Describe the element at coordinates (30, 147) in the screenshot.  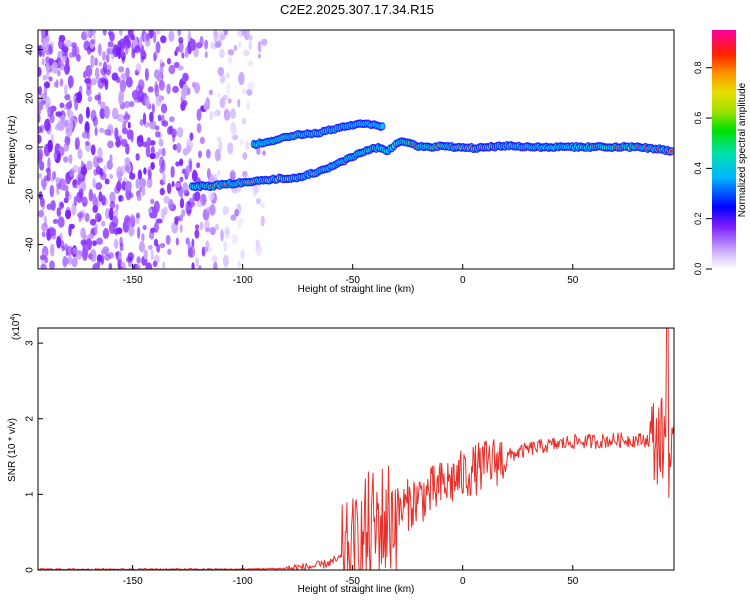
I see `spectrogram-y-tick-label: 0` at that location.